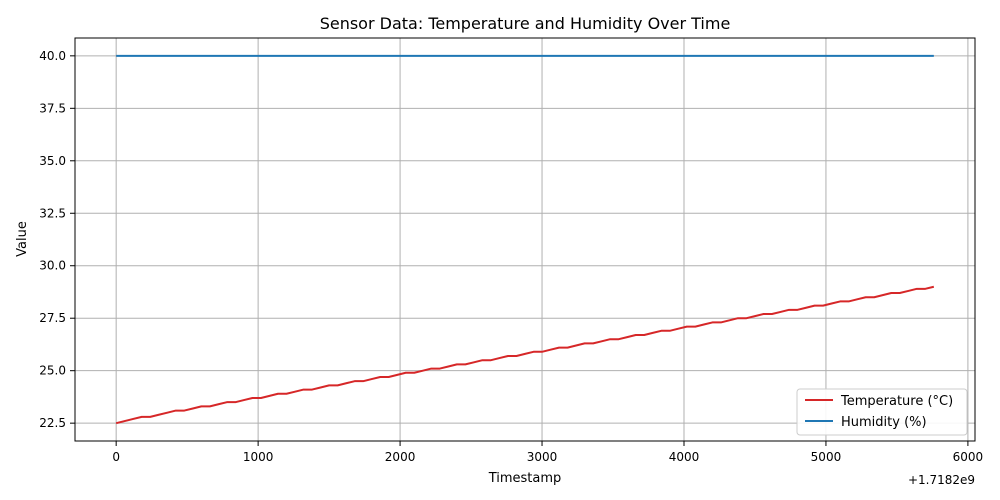 Image resolution: width=1000 pixels, height=500 pixels. I want to click on x-axis-ticks: 0 1000 2000 3000 4000 5000 6000, so click(547, 452).